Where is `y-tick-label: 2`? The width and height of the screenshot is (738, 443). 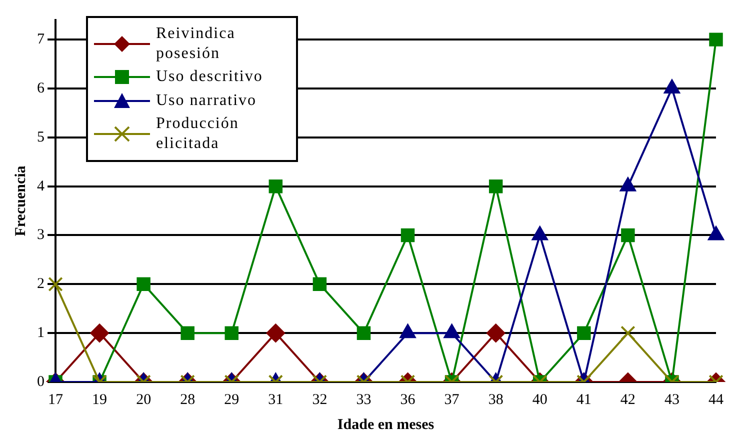
y-tick-label: 2 is located at coordinates (40, 284).